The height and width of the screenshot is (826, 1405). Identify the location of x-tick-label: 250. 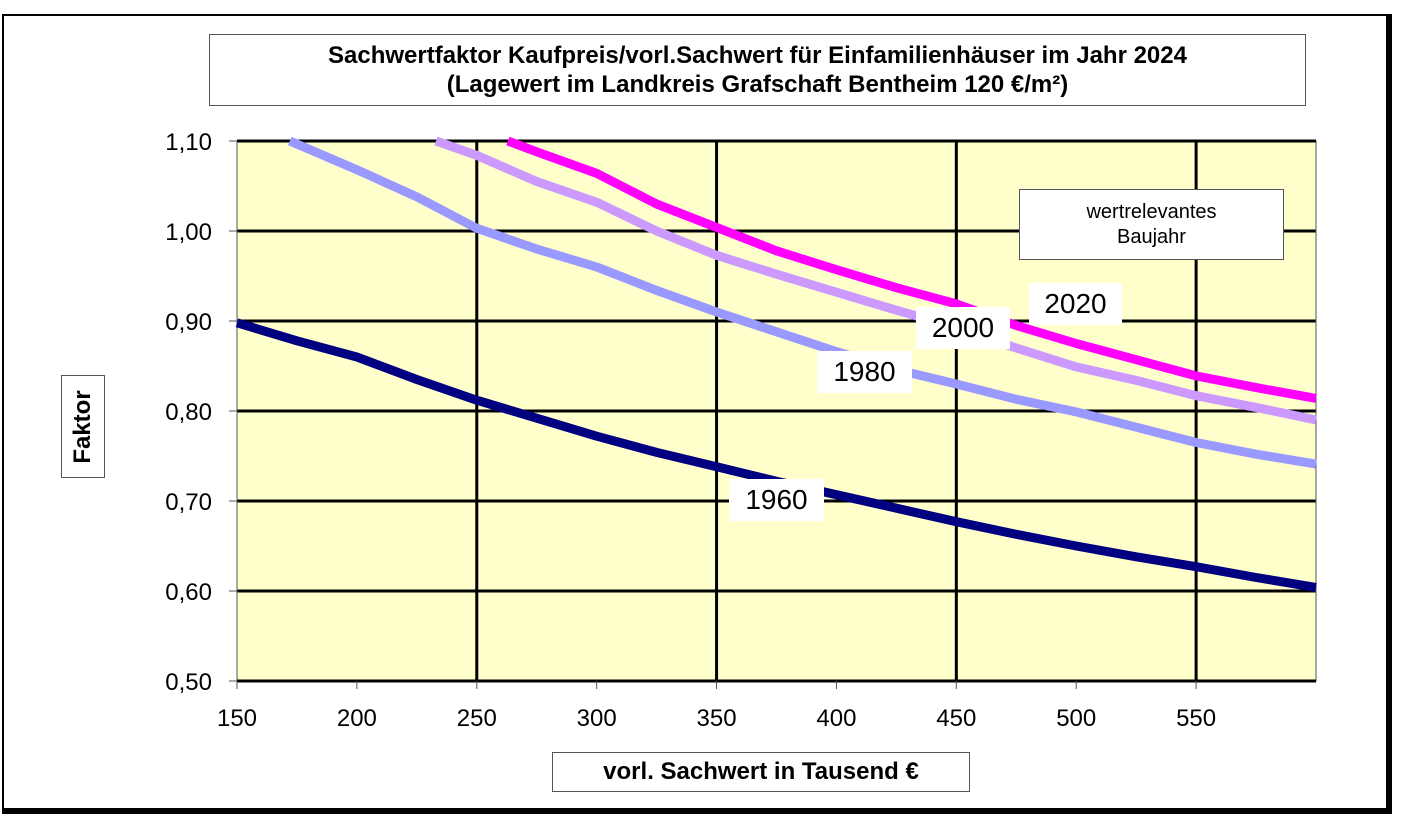
(477, 718).